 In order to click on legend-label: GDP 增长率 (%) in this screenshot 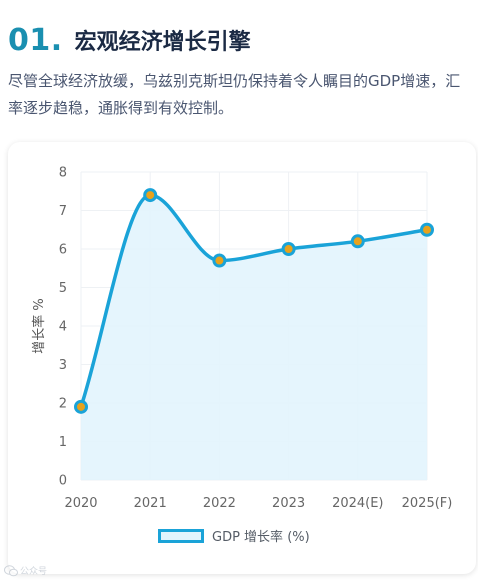, I will do `click(261, 537)`.